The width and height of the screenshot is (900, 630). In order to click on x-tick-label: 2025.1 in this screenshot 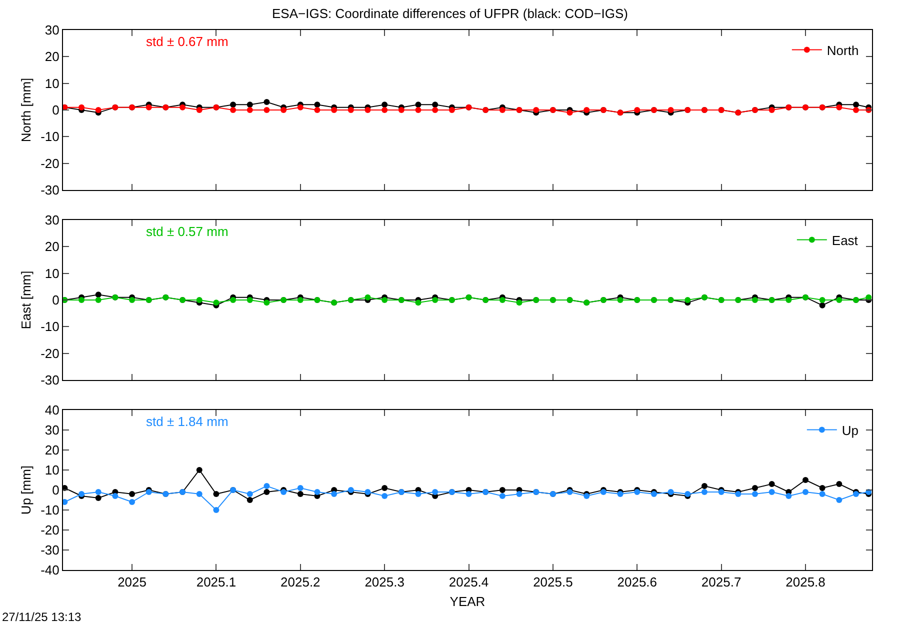, I will do `click(216, 582)`.